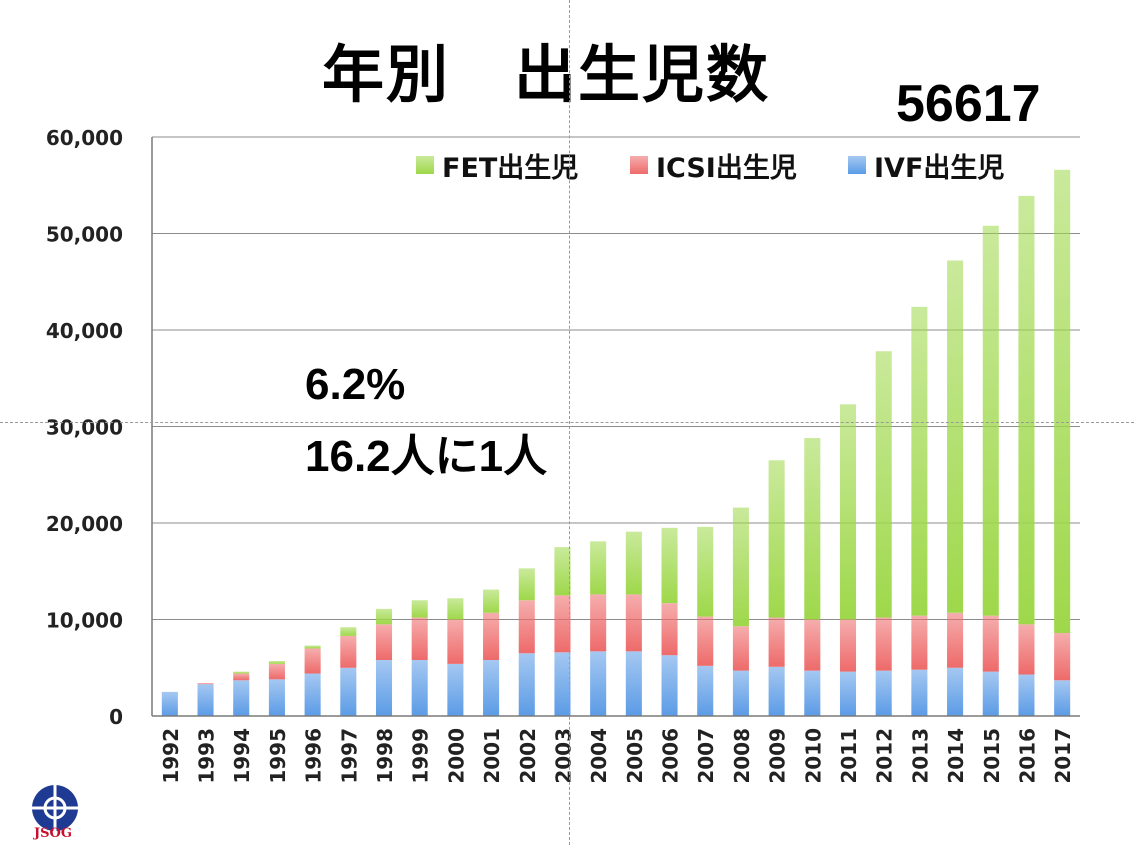 This screenshot has height=845, width=1134. What do you see at coordinates (491, 601) in the screenshot?
I see `bar-FET出生児-2001` at bounding box center [491, 601].